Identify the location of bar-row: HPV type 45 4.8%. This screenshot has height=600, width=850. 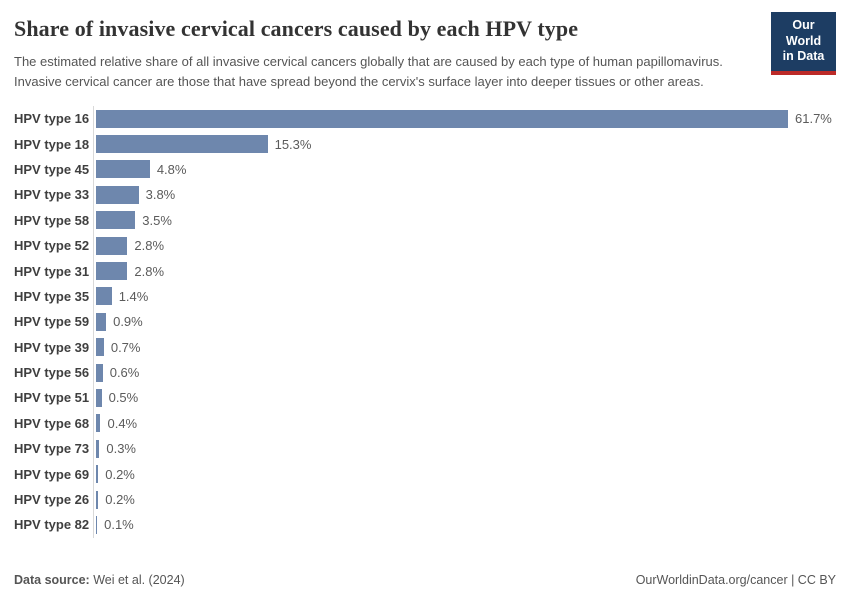
(425, 169).